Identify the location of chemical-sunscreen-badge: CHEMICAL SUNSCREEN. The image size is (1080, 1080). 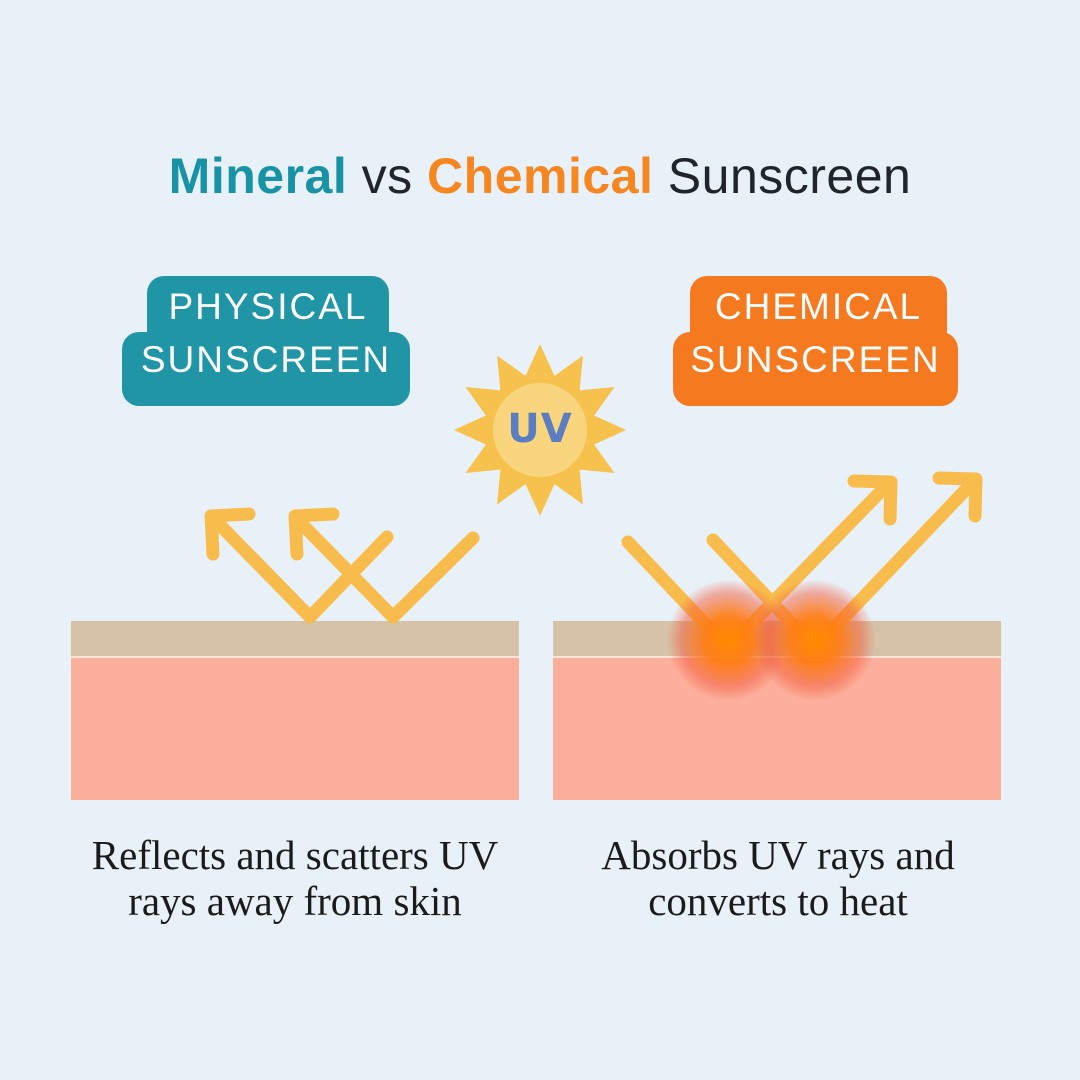
(815, 341).